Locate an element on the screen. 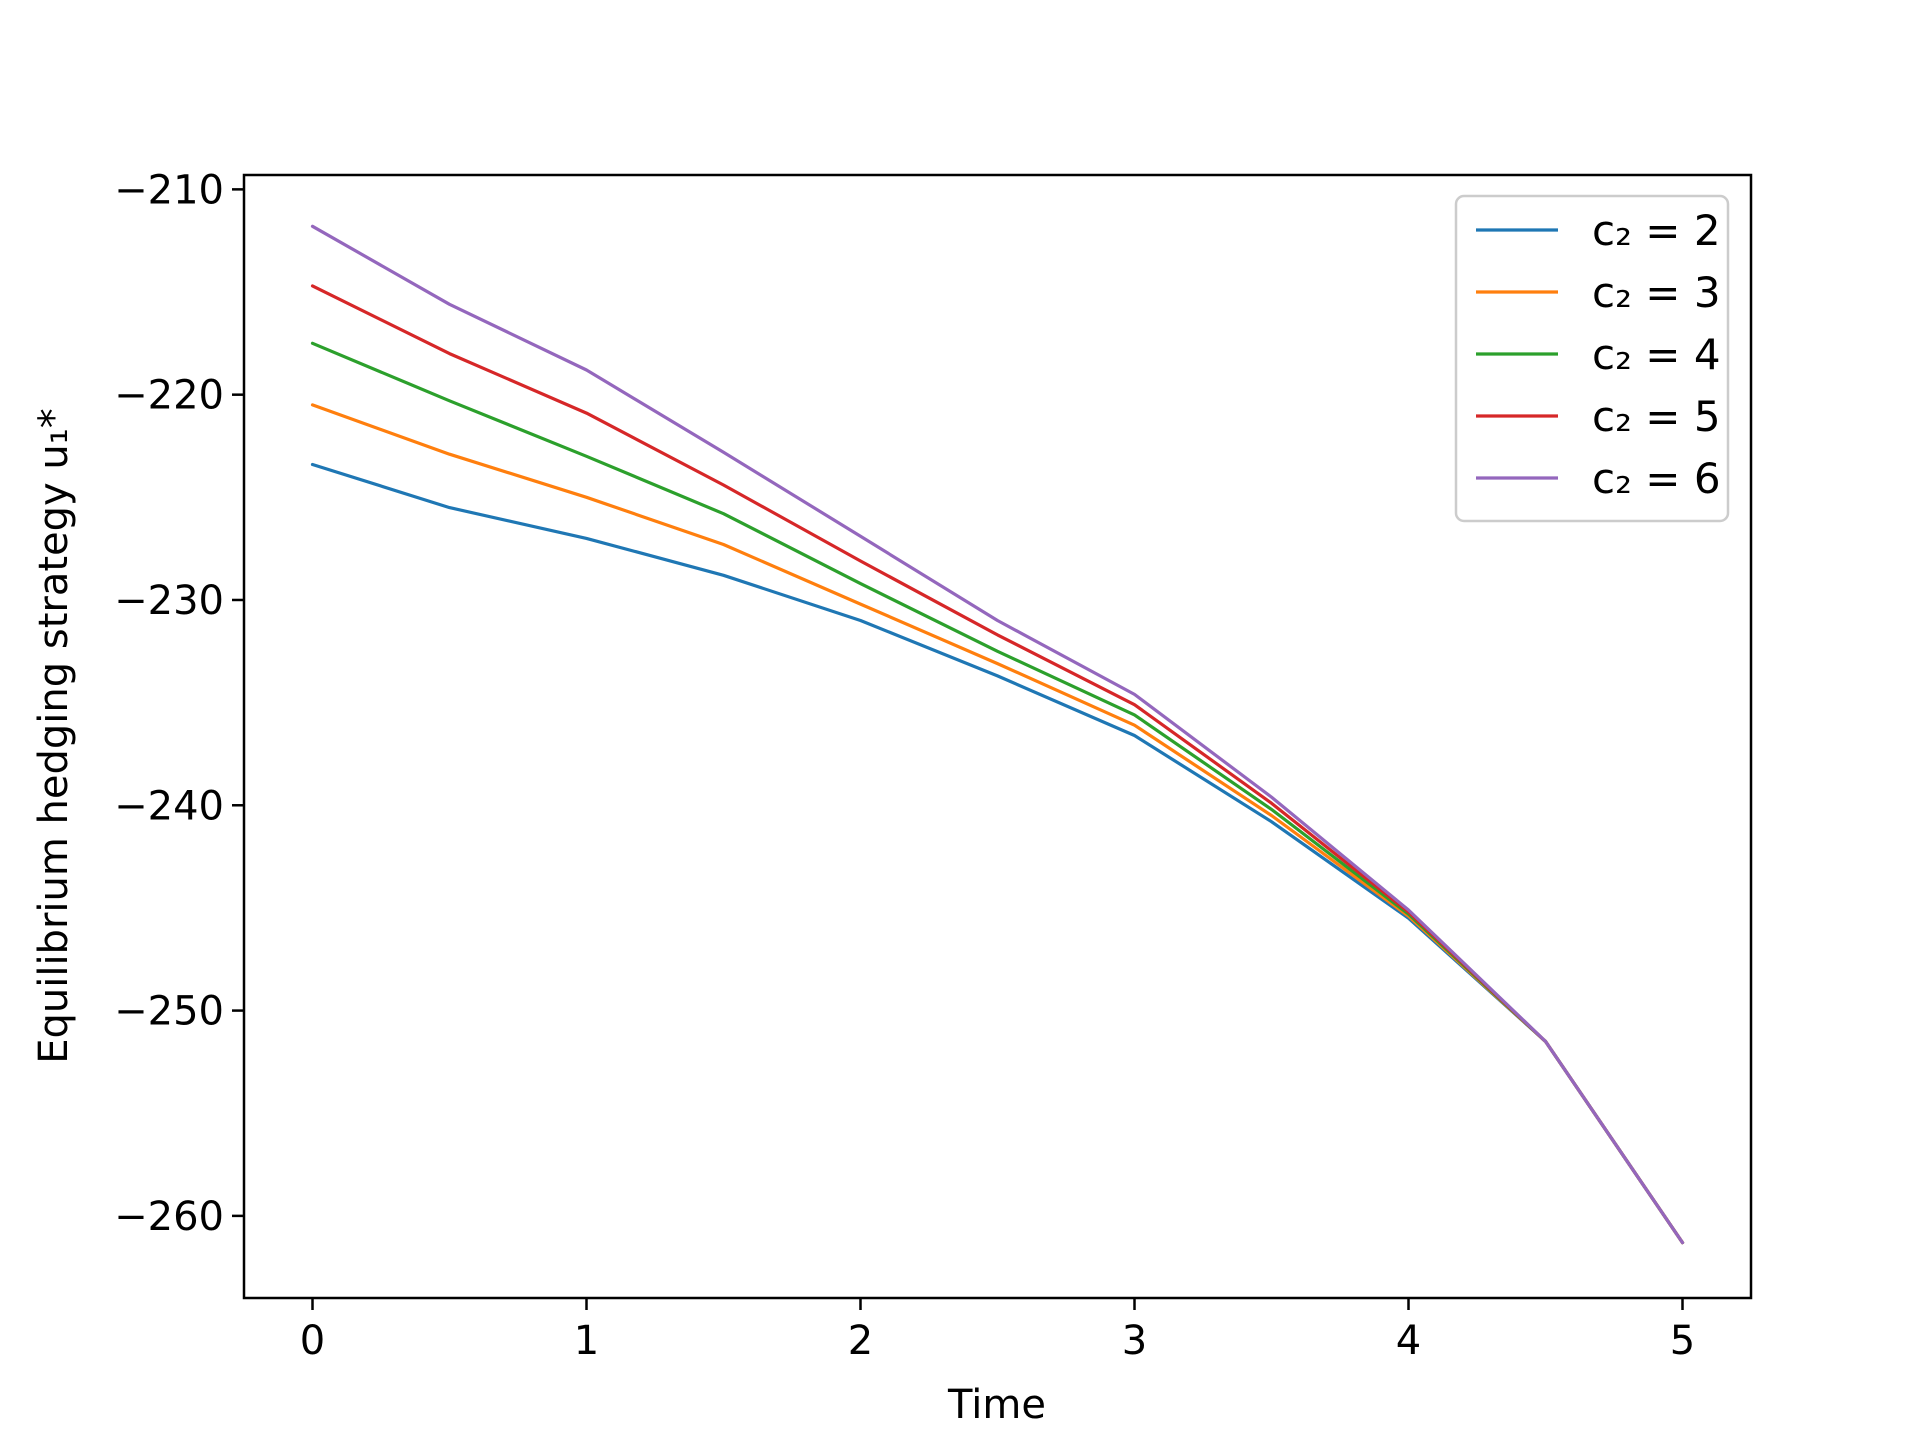 Image resolution: width=1920 pixels, height=1440 pixels. y-tick-label: −240 is located at coordinates (169, 806).